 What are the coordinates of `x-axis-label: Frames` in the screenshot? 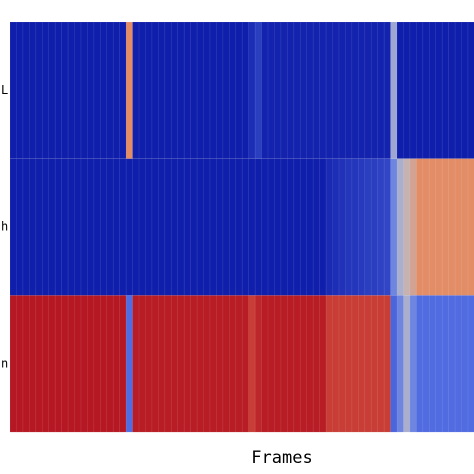 It's located at (281, 458).